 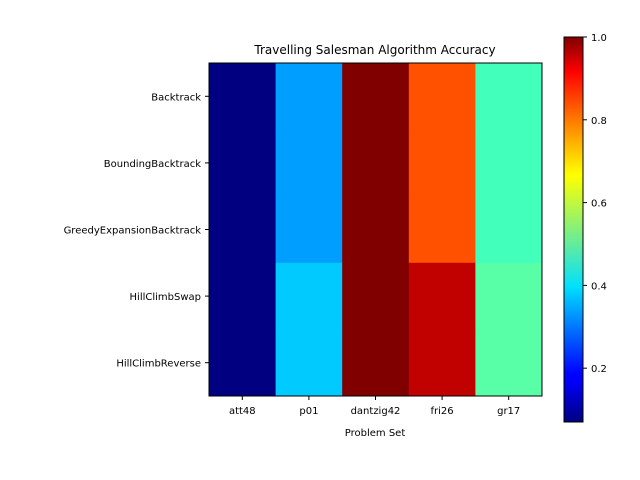 What do you see at coordinates (158, 364) in the screenshot?
I see `y-tick-label: HillClimbReverse` at bounding box center [158, 364].